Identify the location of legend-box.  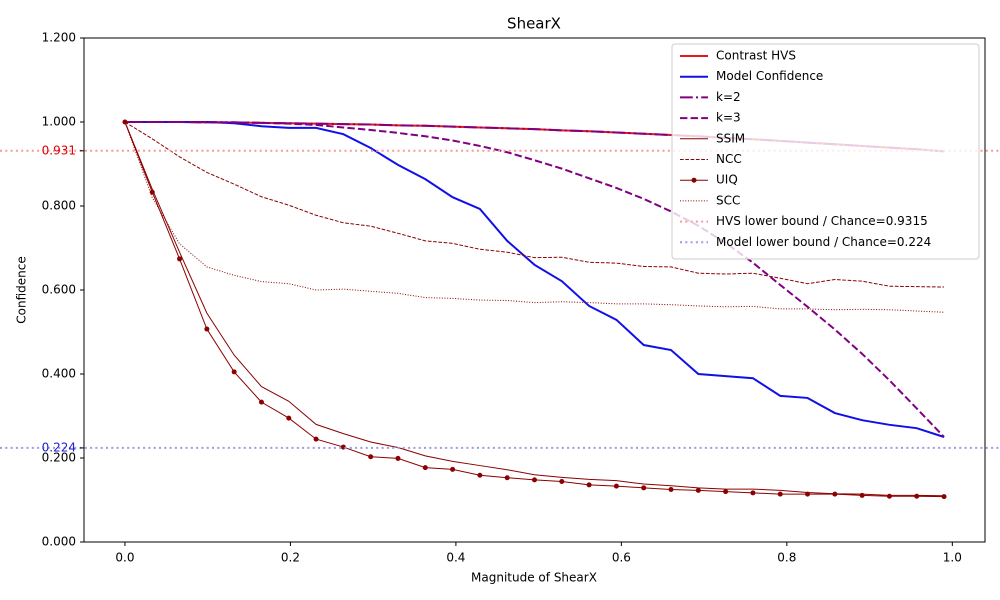
(825, 151).